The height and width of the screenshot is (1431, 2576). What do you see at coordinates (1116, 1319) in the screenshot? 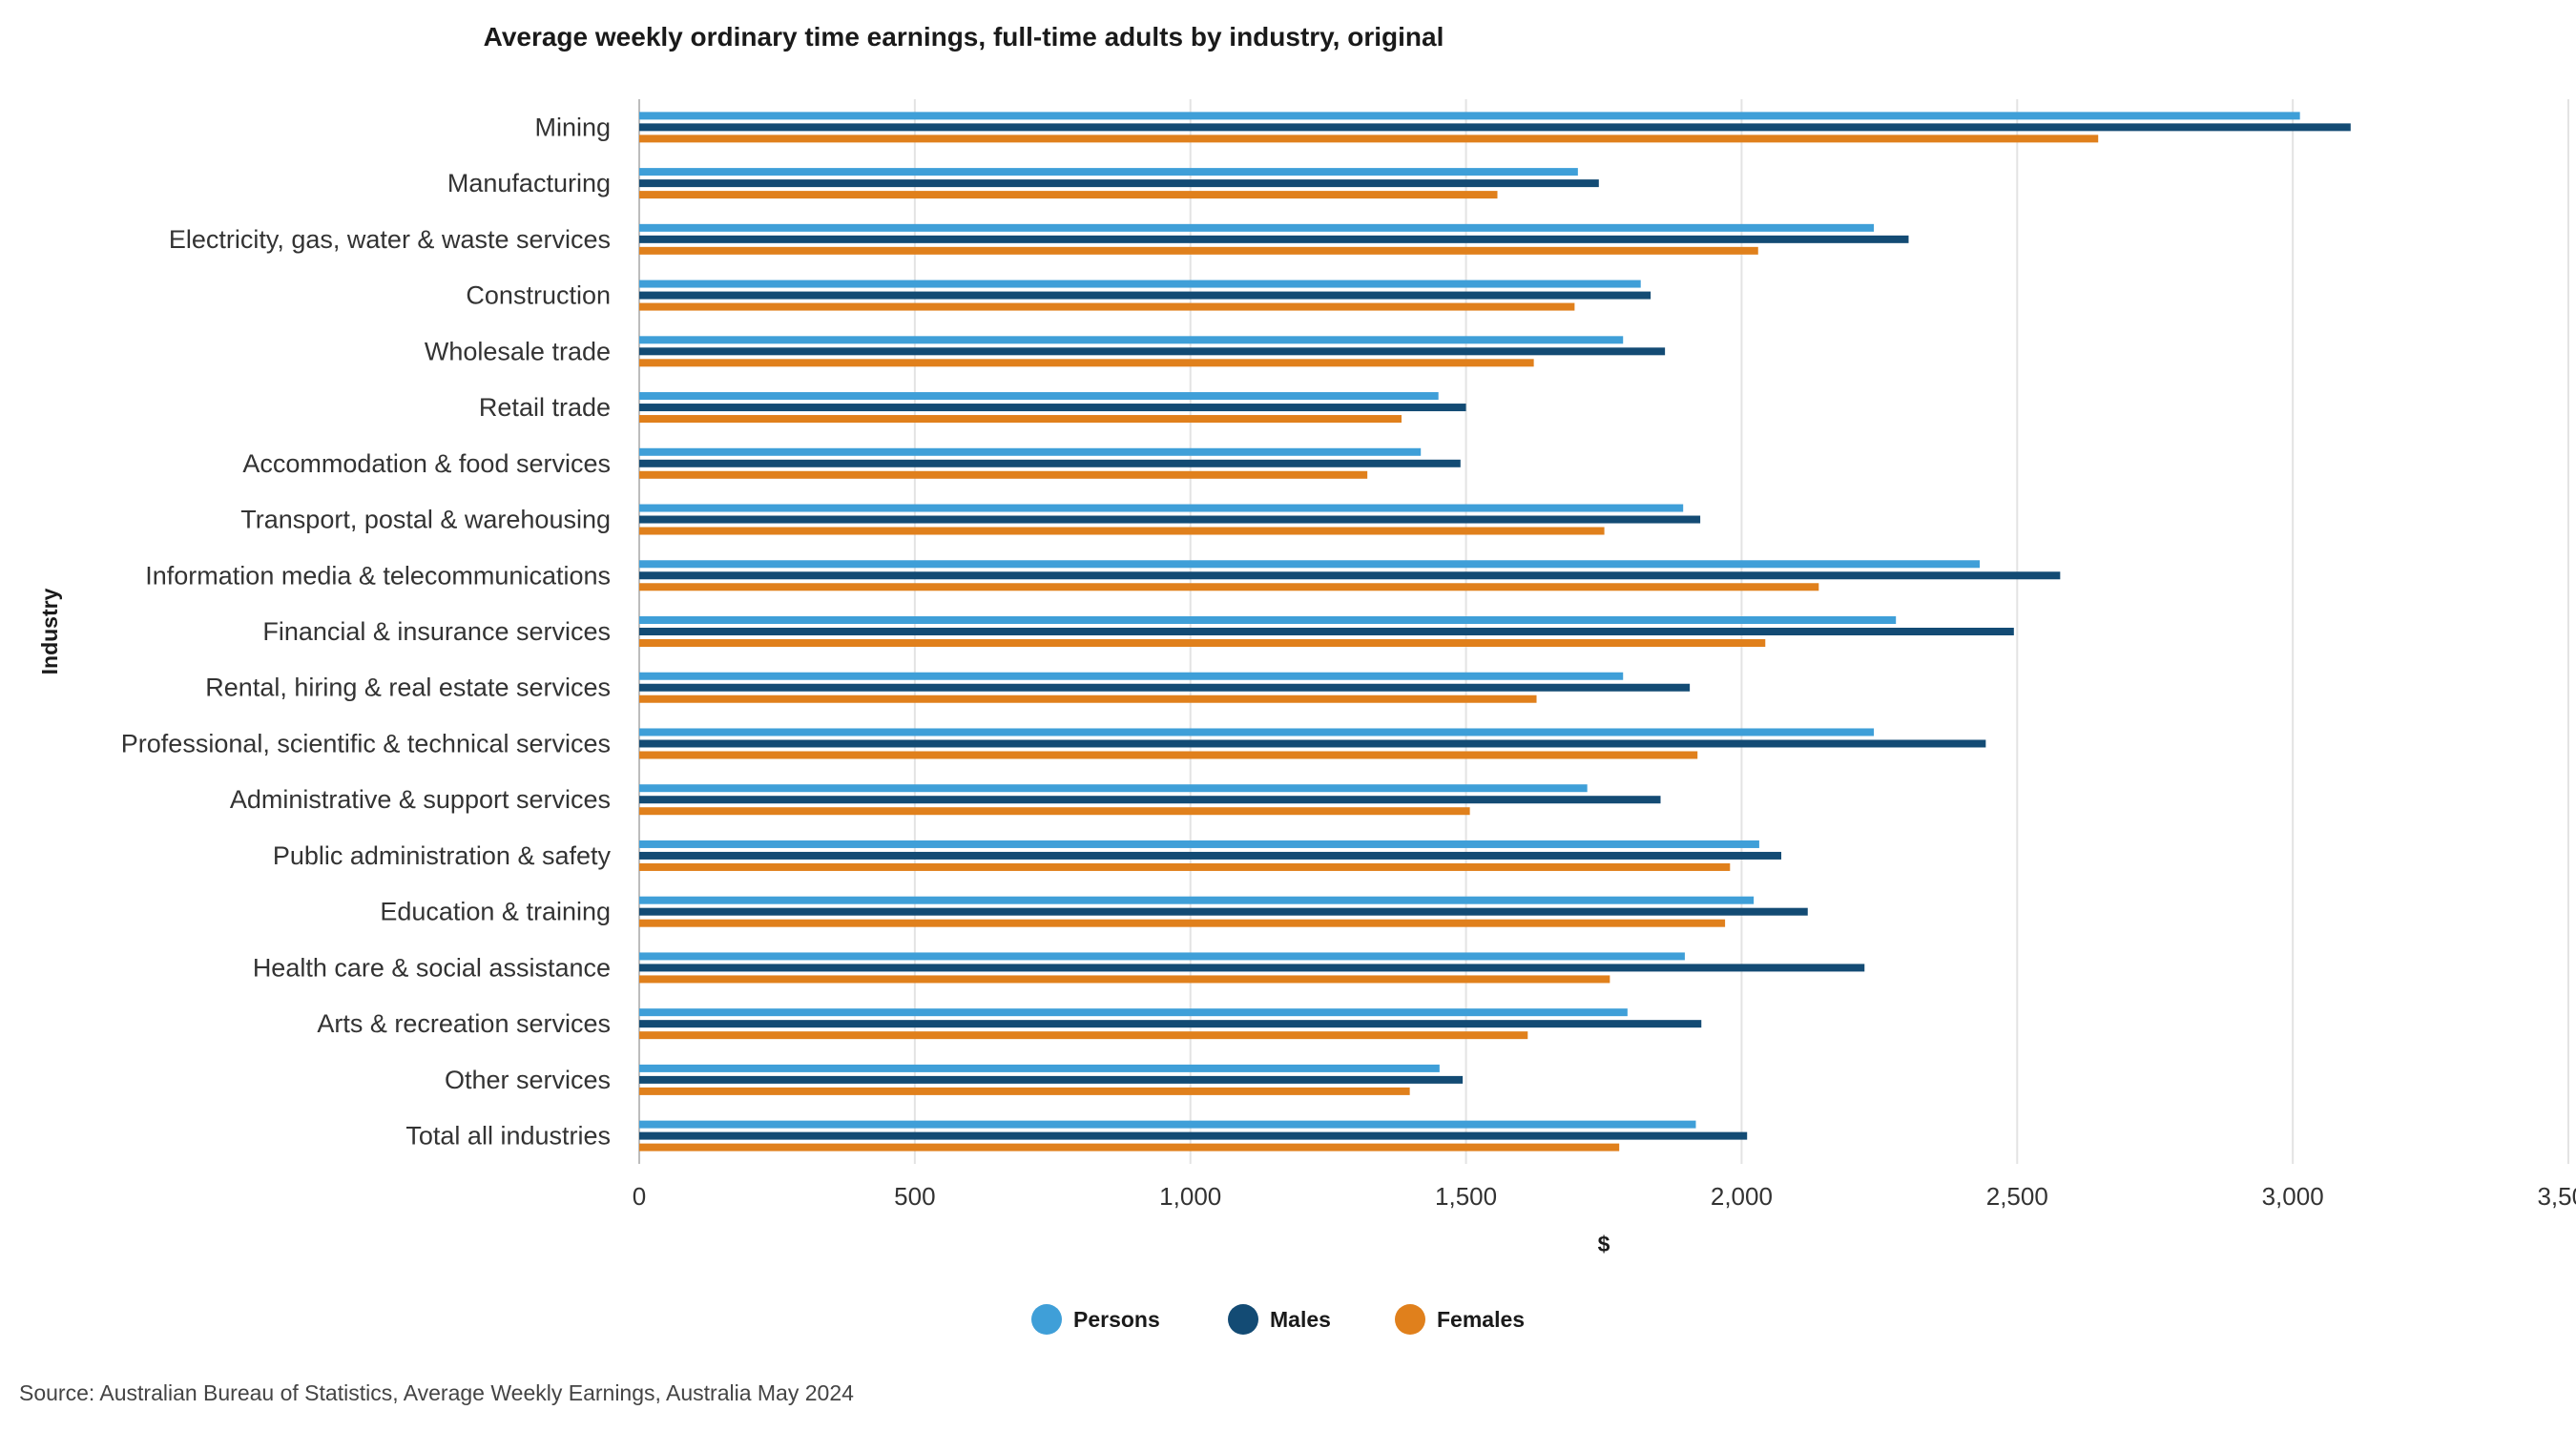
I see `legend-label-persons: Persons` at bounding box center [1116, 1319].